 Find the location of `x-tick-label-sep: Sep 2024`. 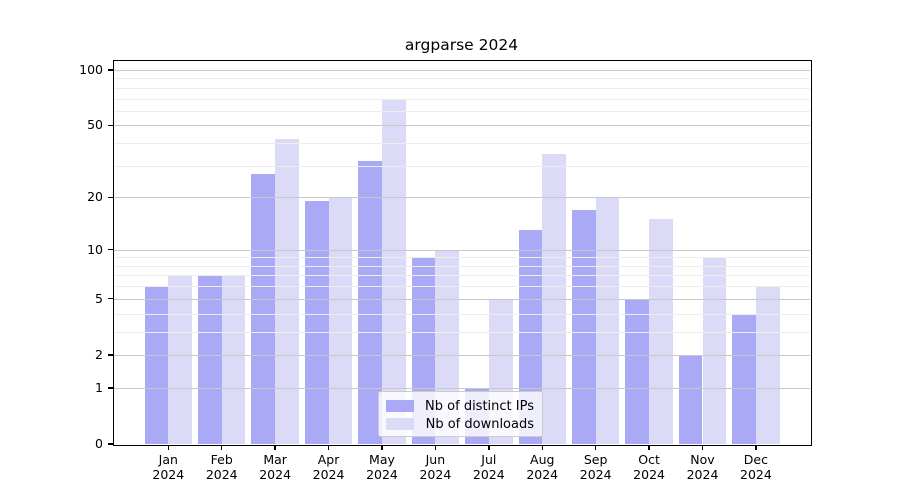

x-tick-label-sep: Sep 2024 is located at coordinates (595, 467).